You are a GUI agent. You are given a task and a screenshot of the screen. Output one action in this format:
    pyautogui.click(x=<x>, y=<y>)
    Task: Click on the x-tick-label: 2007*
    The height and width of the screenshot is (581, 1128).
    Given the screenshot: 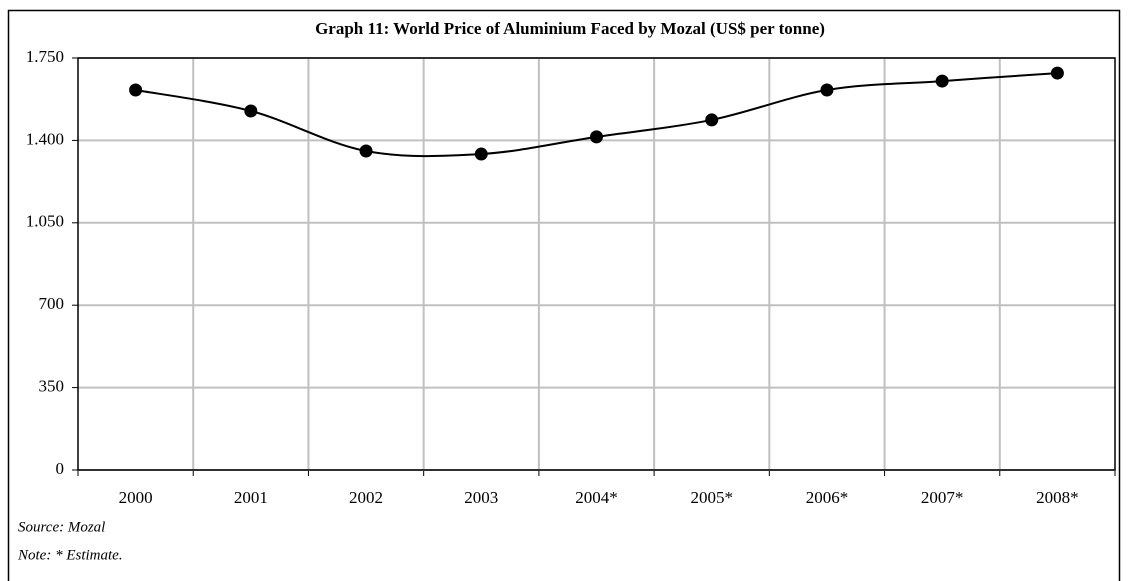 What is the action you would take?
    pyautogui.click(x=942, y=497)
    